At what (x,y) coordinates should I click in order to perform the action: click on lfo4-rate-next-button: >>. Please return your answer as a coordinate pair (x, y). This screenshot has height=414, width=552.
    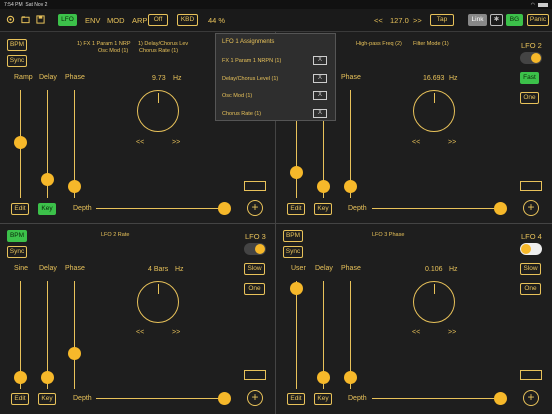
    Looking at the image, I should click on (452, 332).